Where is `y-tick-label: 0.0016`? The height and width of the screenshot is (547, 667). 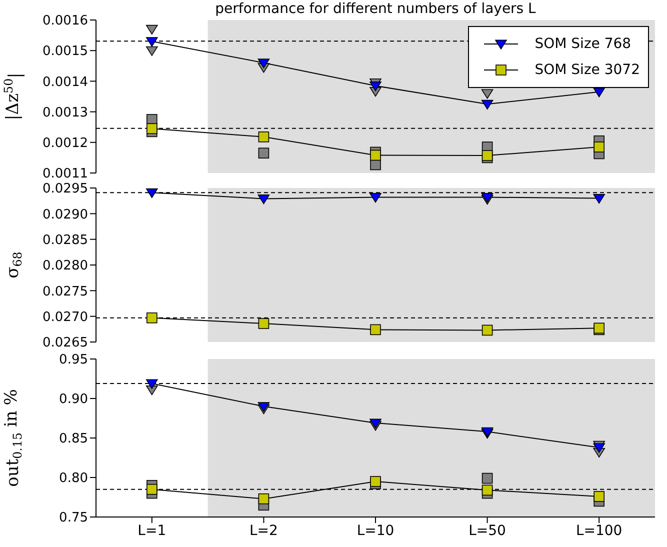
y-tick-label: 0.0016 is located at coordinates (65, 21).